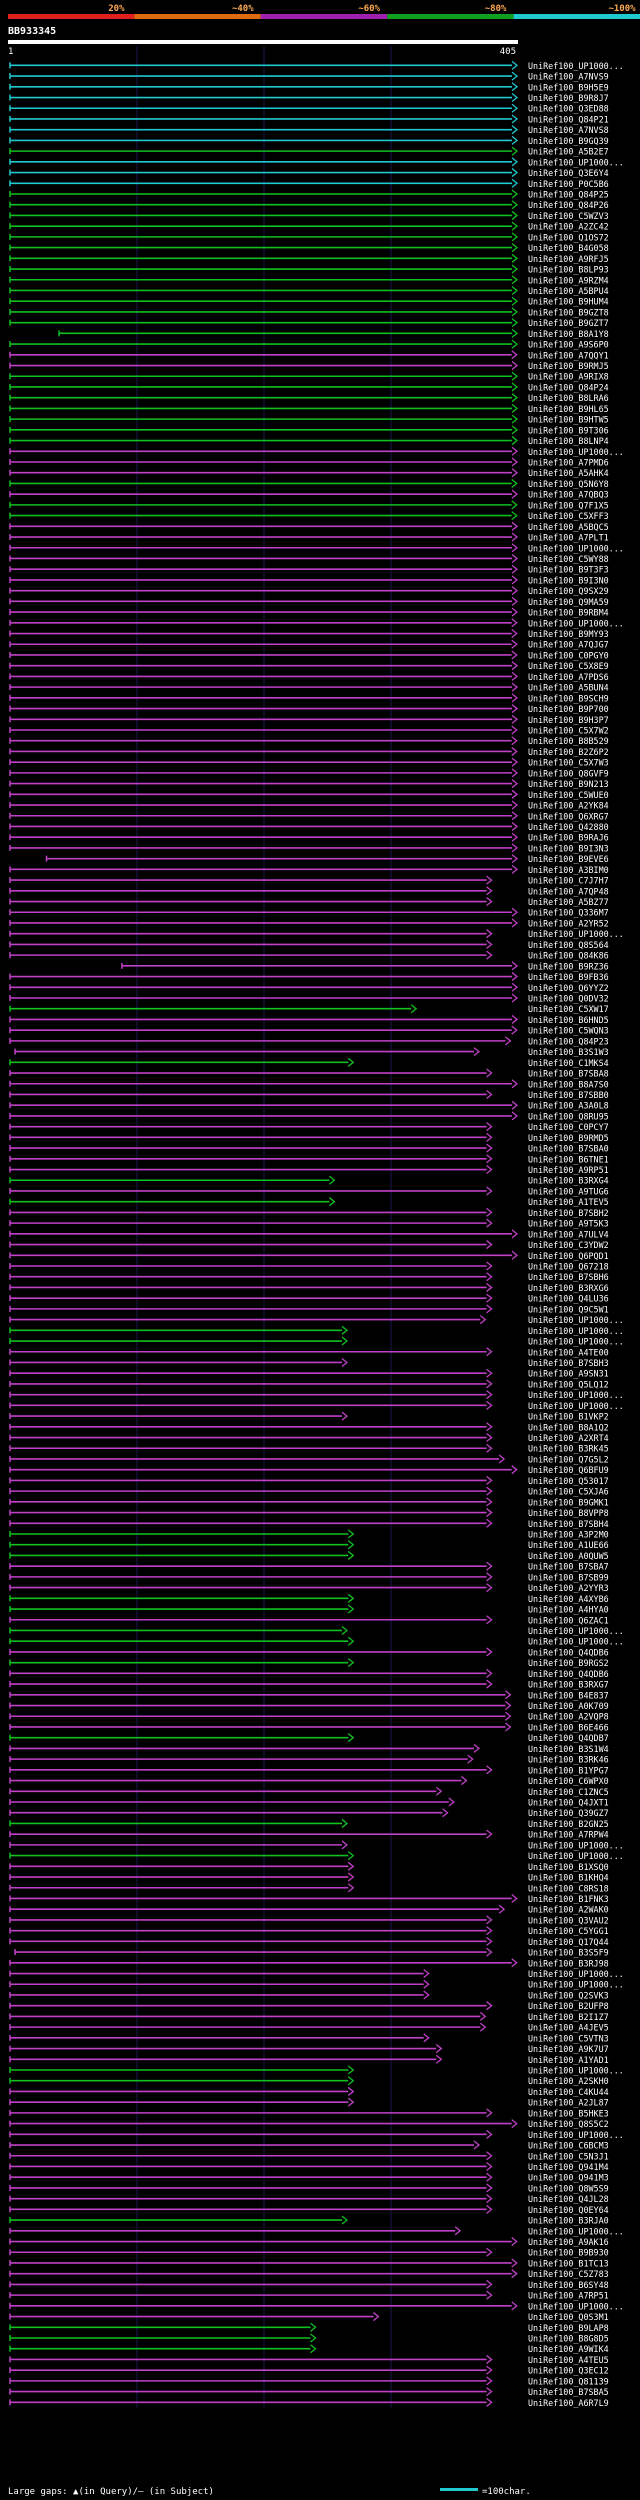 Image resolution: width=640 pixels, height=2500 pixels. Describe the element at coordinates (568, 1374) in the screenshot. I see `hit-label: UniRef100_A9SN31` at that location.